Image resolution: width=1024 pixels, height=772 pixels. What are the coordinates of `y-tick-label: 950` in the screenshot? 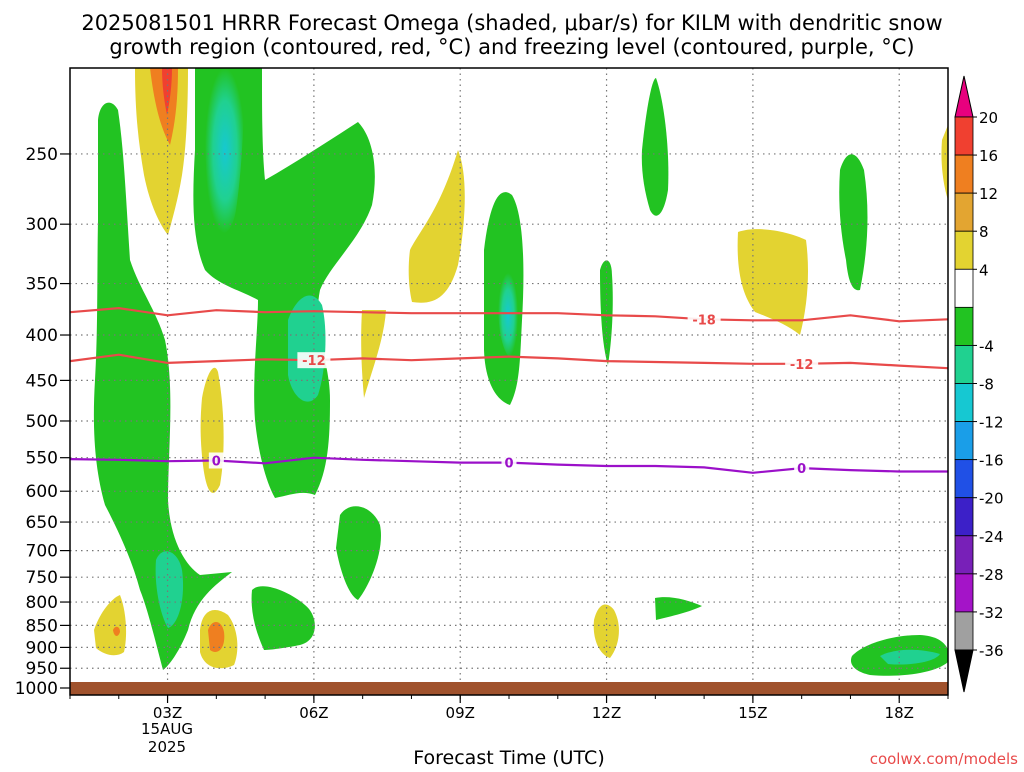 It's located at (42, 669).